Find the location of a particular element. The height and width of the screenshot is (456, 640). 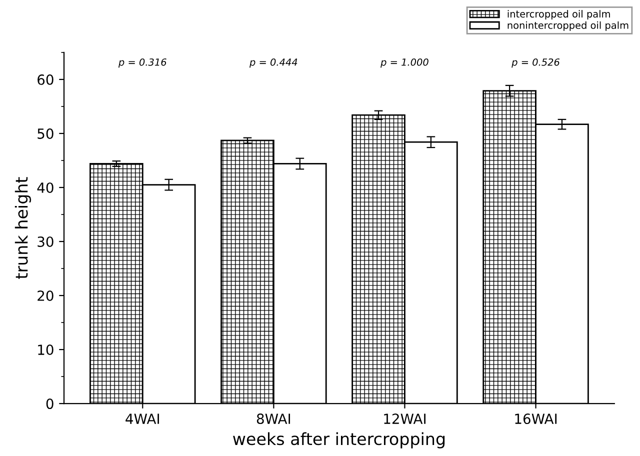

legend-label: nonintercropped oil palm is located at coordinates (568, 26).